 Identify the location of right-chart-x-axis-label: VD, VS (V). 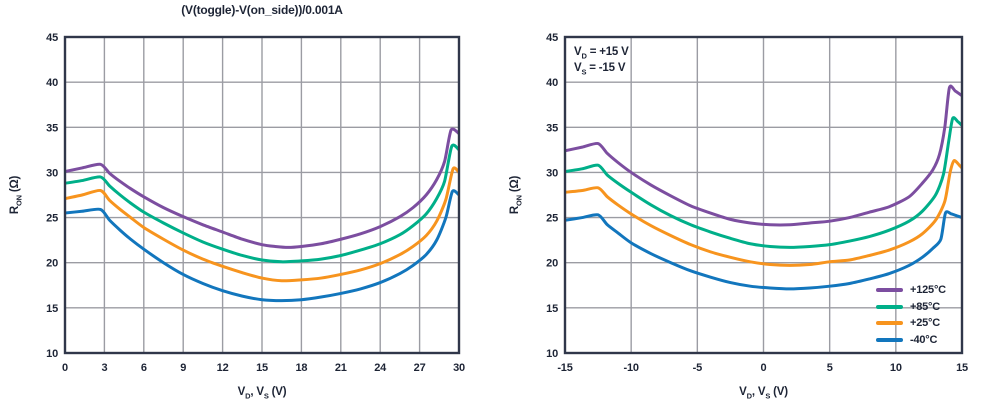
(763, 393).